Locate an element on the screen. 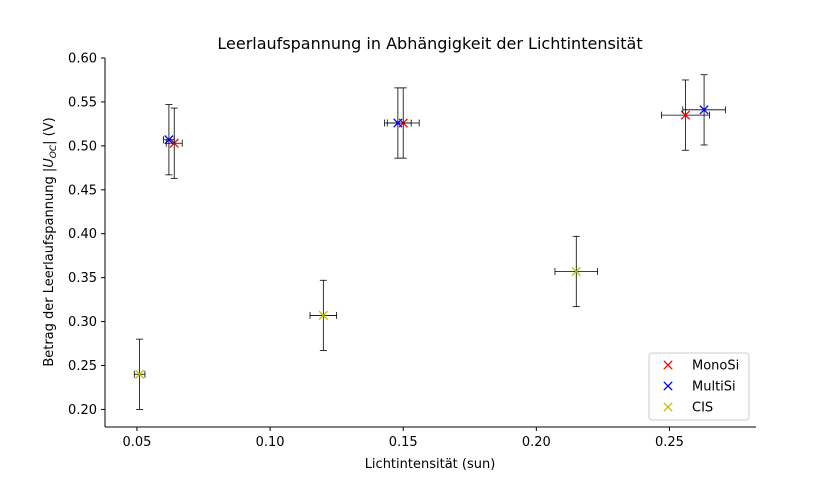 The width and height of the screenshot is (840, 480). legend: MonoSi MultiSi CIS is located at coordinates (699, 386).